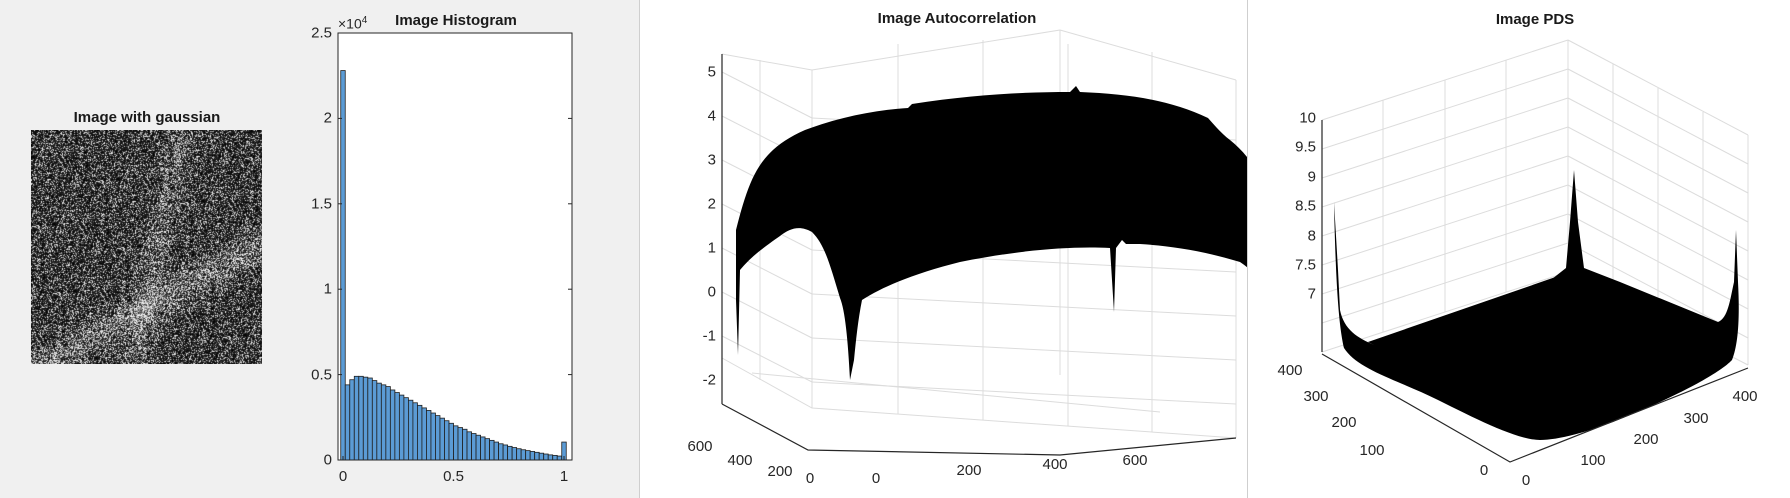 Image resolution: width=1790 pixels, height=498 pixels. Describe the element at coordinates (1316, 396) in the screenshot. I see `pds-y-tick-label: 300` at that location.